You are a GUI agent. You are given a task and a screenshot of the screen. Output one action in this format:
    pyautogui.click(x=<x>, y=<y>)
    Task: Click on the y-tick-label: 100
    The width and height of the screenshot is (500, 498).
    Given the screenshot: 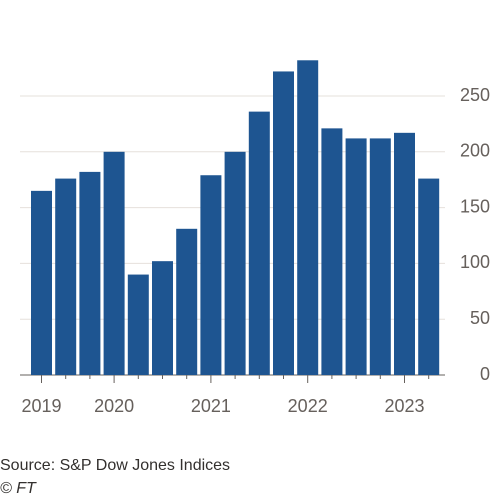 What is the action you would take?
    pyautogui.click(x=475, y=262)
    